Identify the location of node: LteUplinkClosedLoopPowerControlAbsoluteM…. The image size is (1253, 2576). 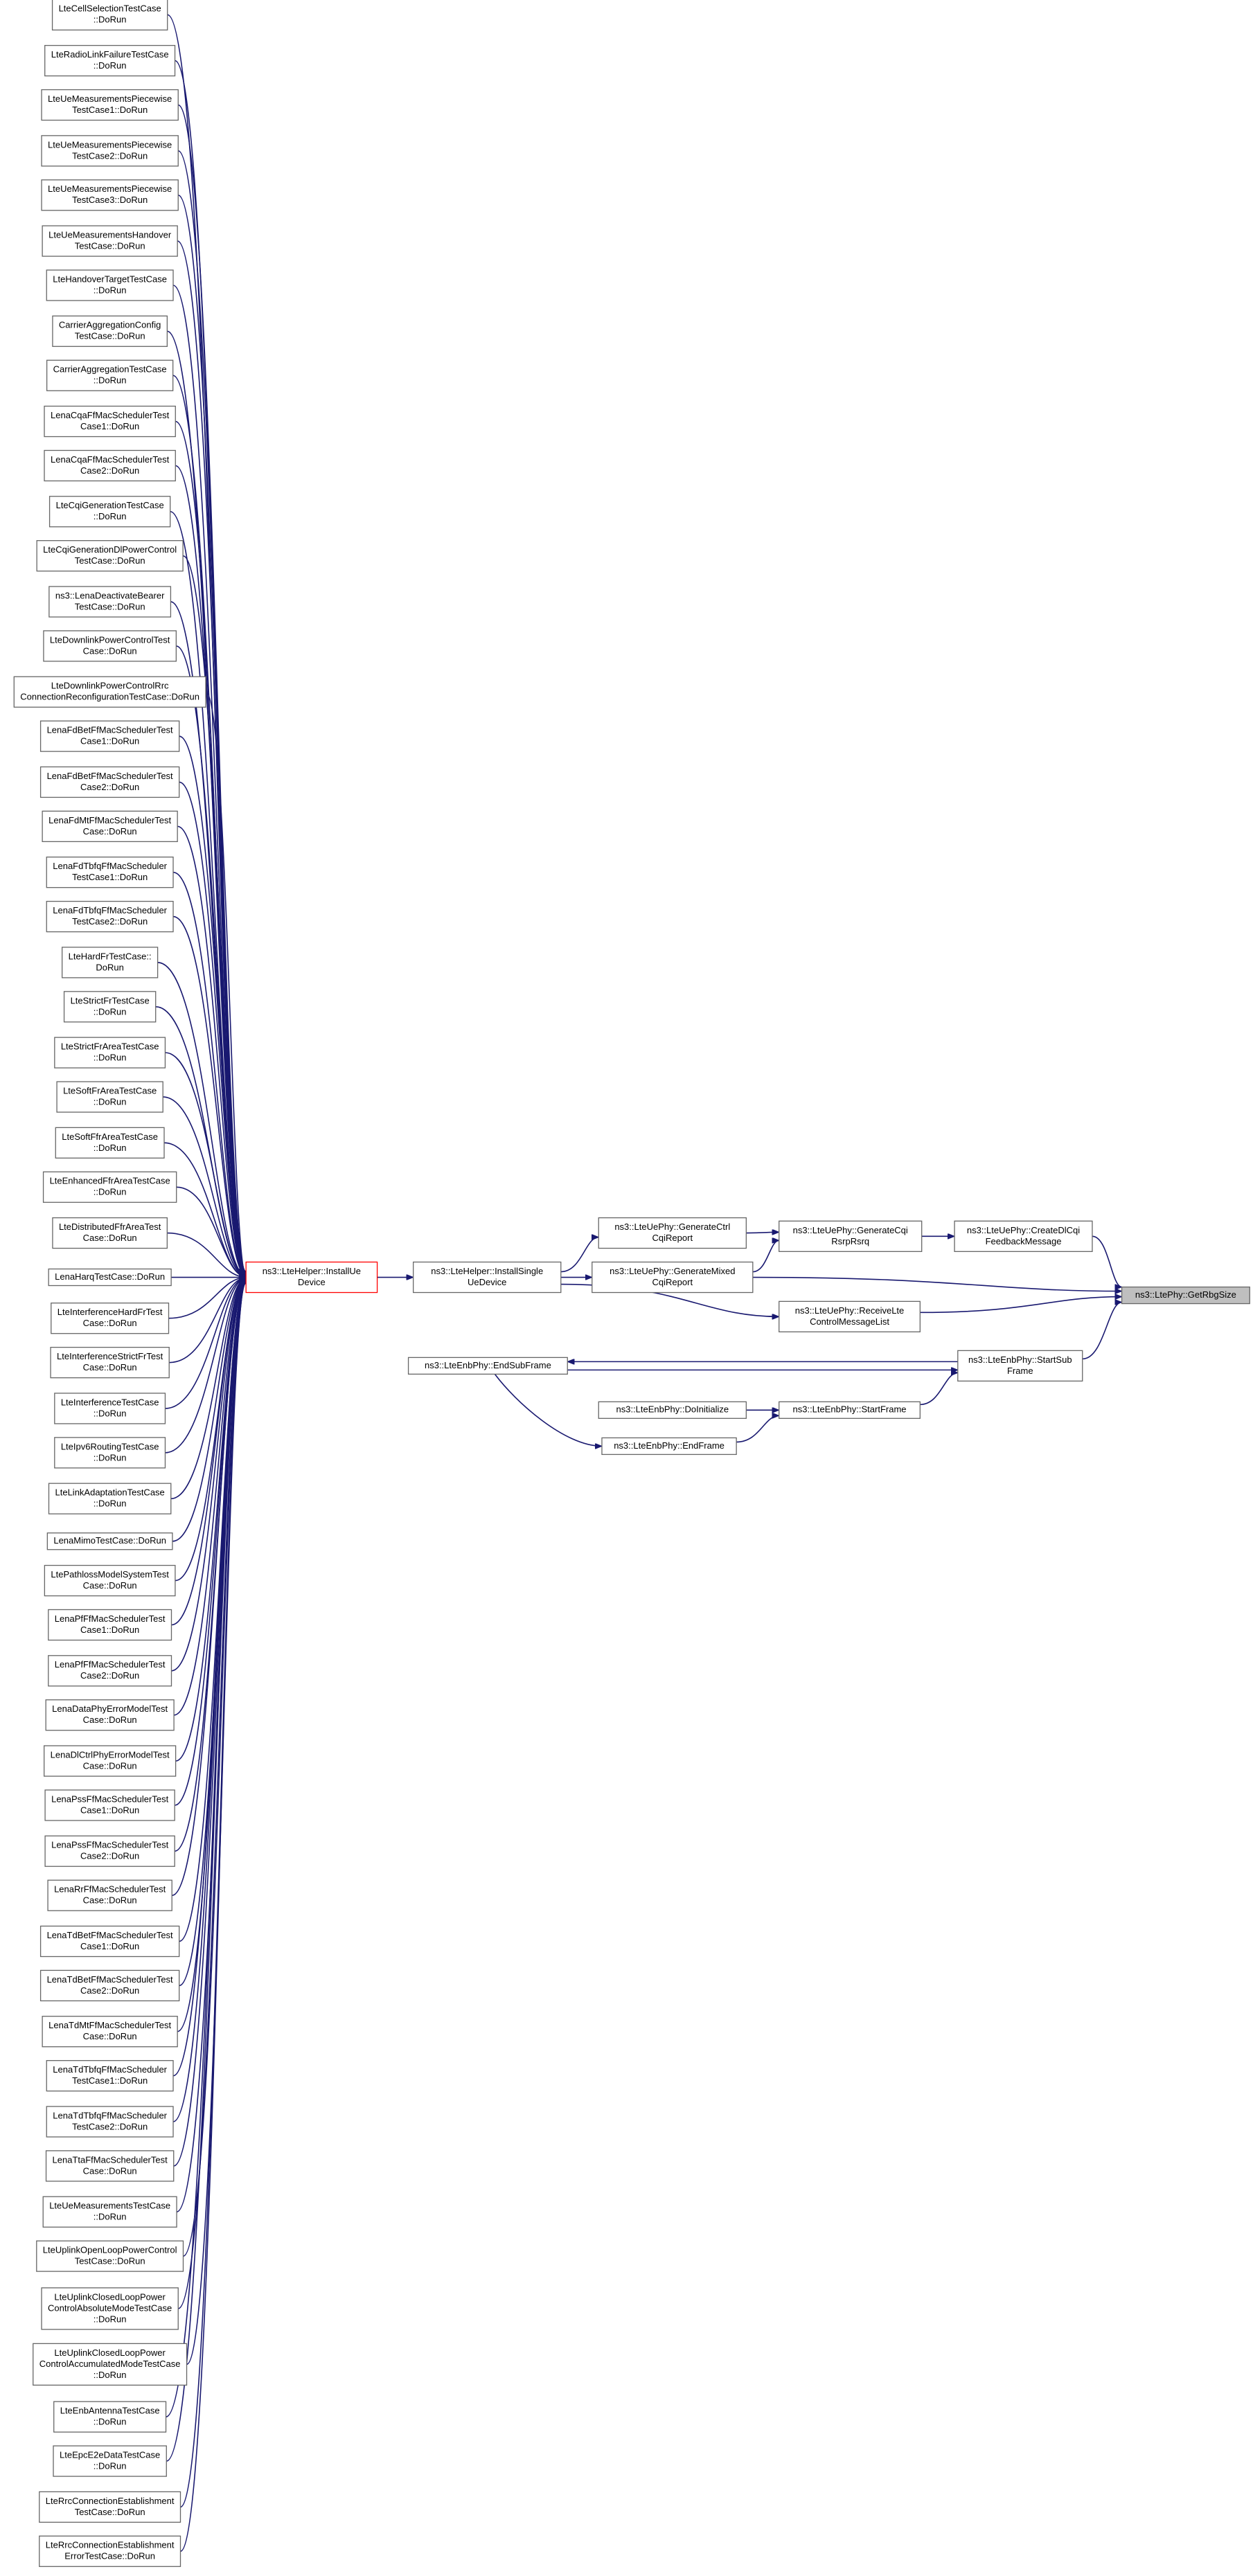
(110, 2308).